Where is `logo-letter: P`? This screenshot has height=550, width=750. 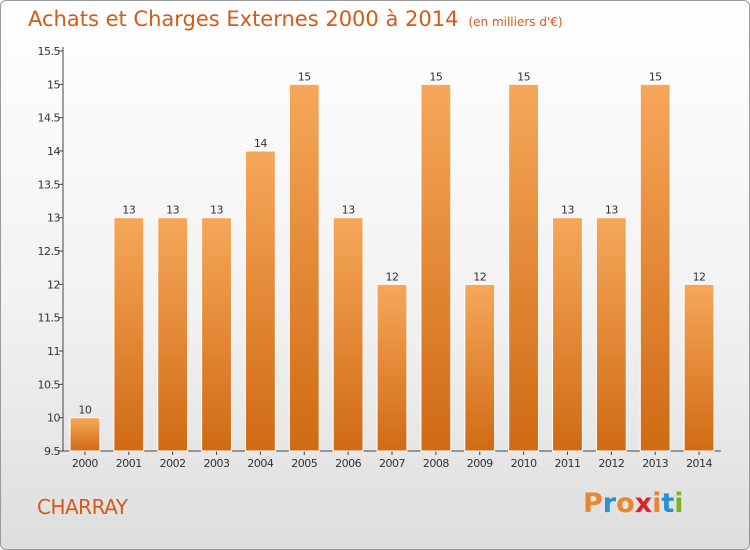
logo-letter: P is located at coordinates (593, 503).